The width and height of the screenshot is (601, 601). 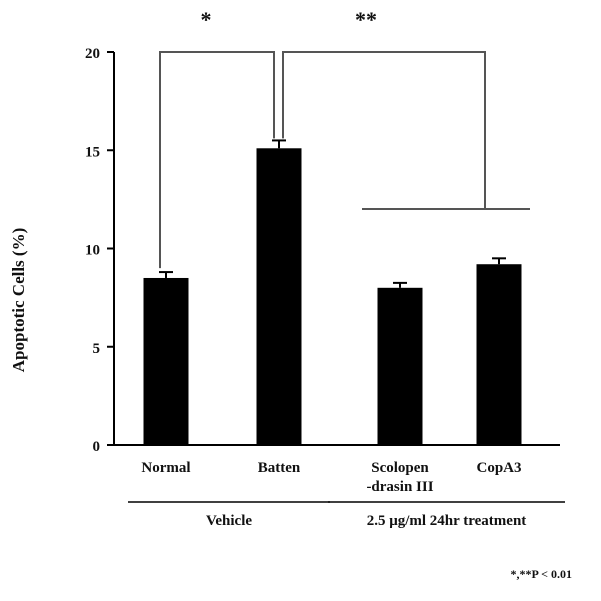 I want to click on y-axis-label: Apoptotic Cells (%), so click(x=18, y=300).